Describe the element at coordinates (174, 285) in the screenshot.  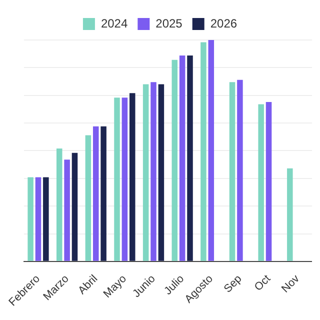
I see `x-tick-label: Julio` at that location.